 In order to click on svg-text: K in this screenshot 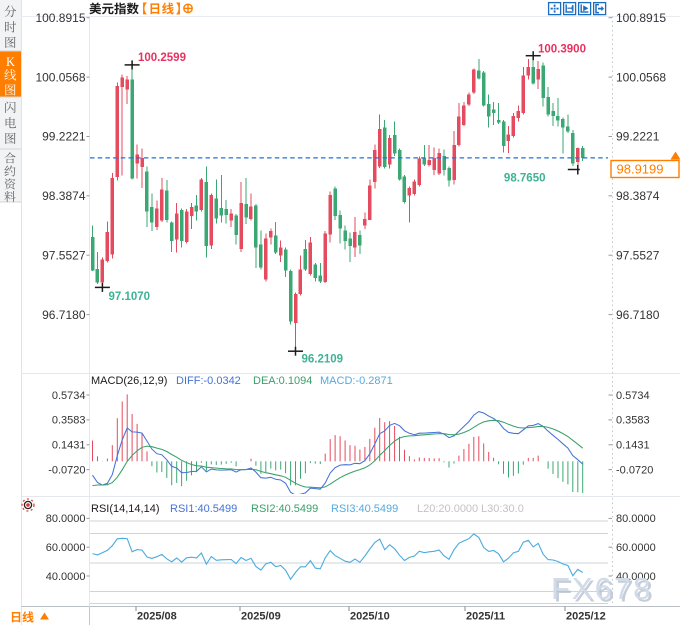, I will do `click(10, 62)`.